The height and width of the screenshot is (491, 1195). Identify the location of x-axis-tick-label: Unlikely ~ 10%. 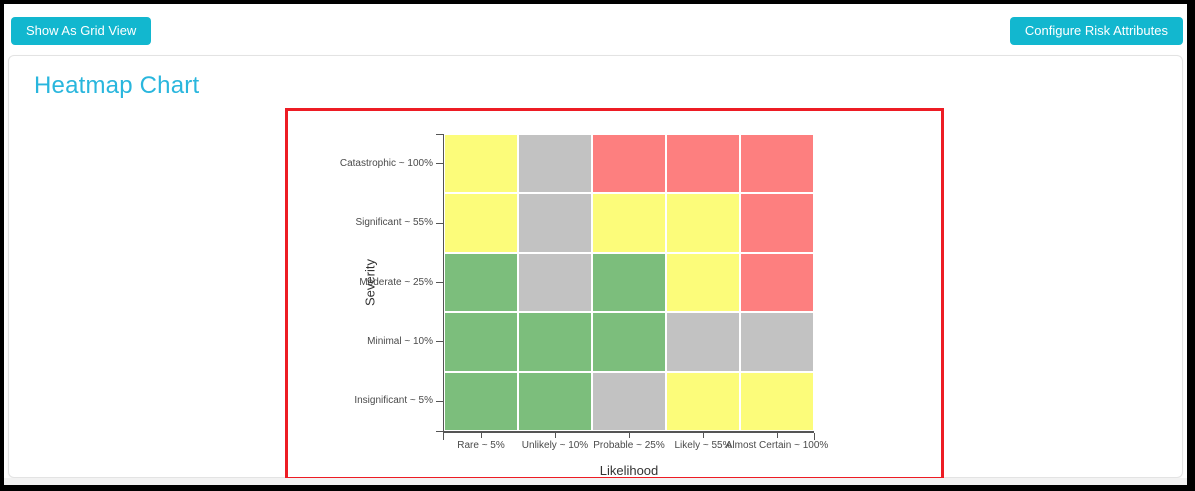
(555, 445).